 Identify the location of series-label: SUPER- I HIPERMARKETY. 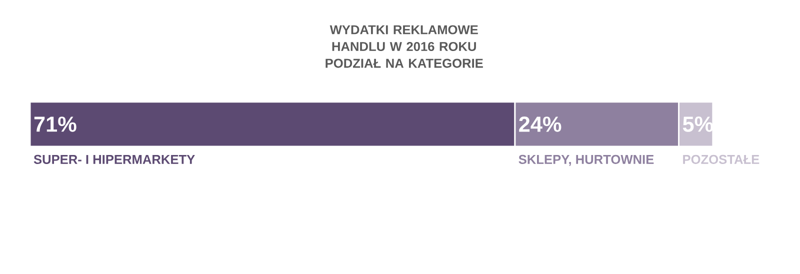
(114, 159).